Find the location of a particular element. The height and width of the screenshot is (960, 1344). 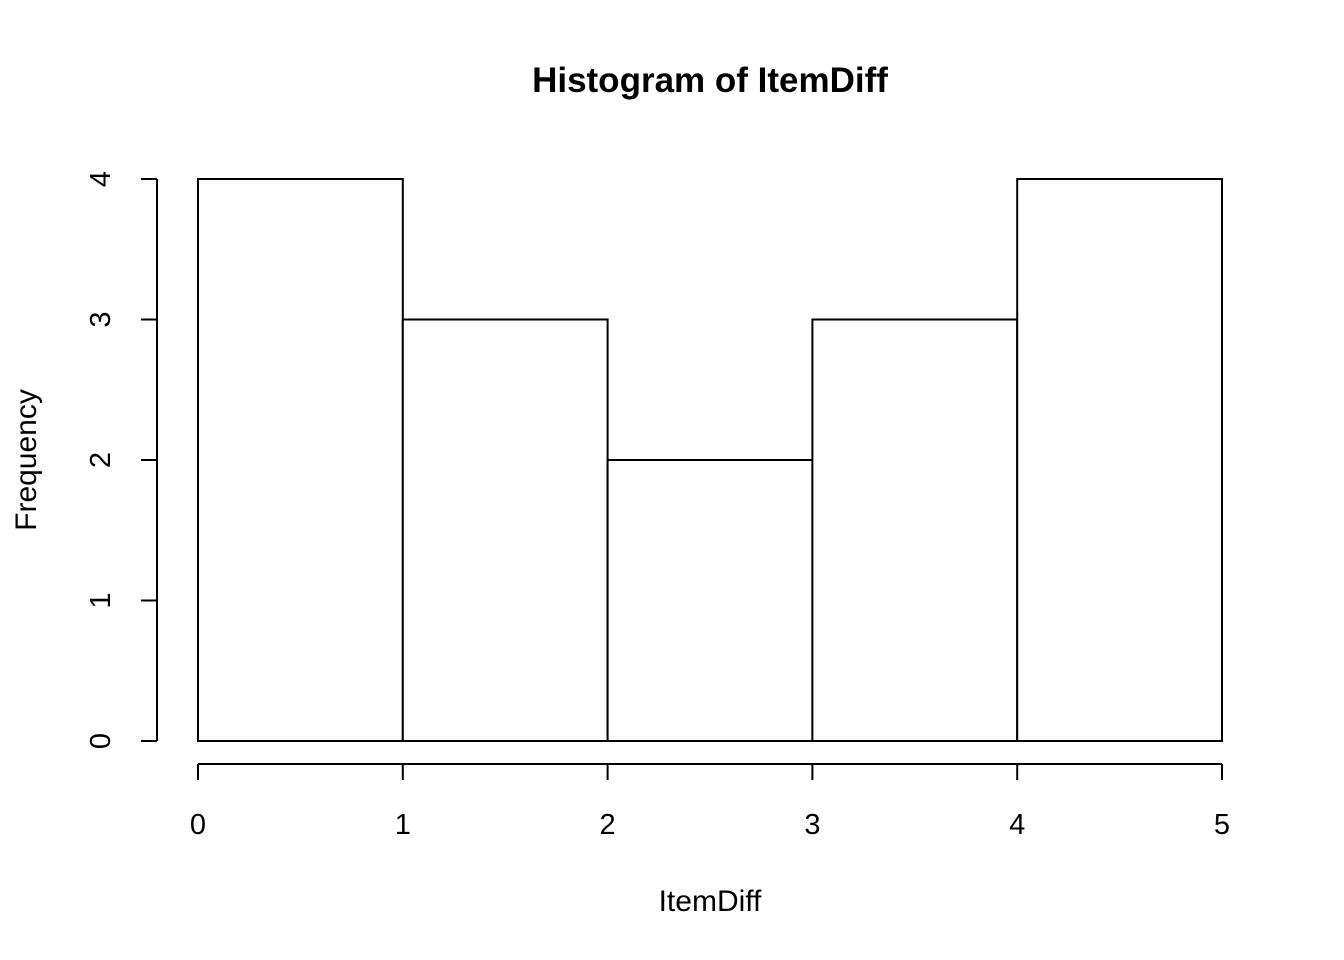

y-axis-label: Frequency is located at coordinates (26, 460).